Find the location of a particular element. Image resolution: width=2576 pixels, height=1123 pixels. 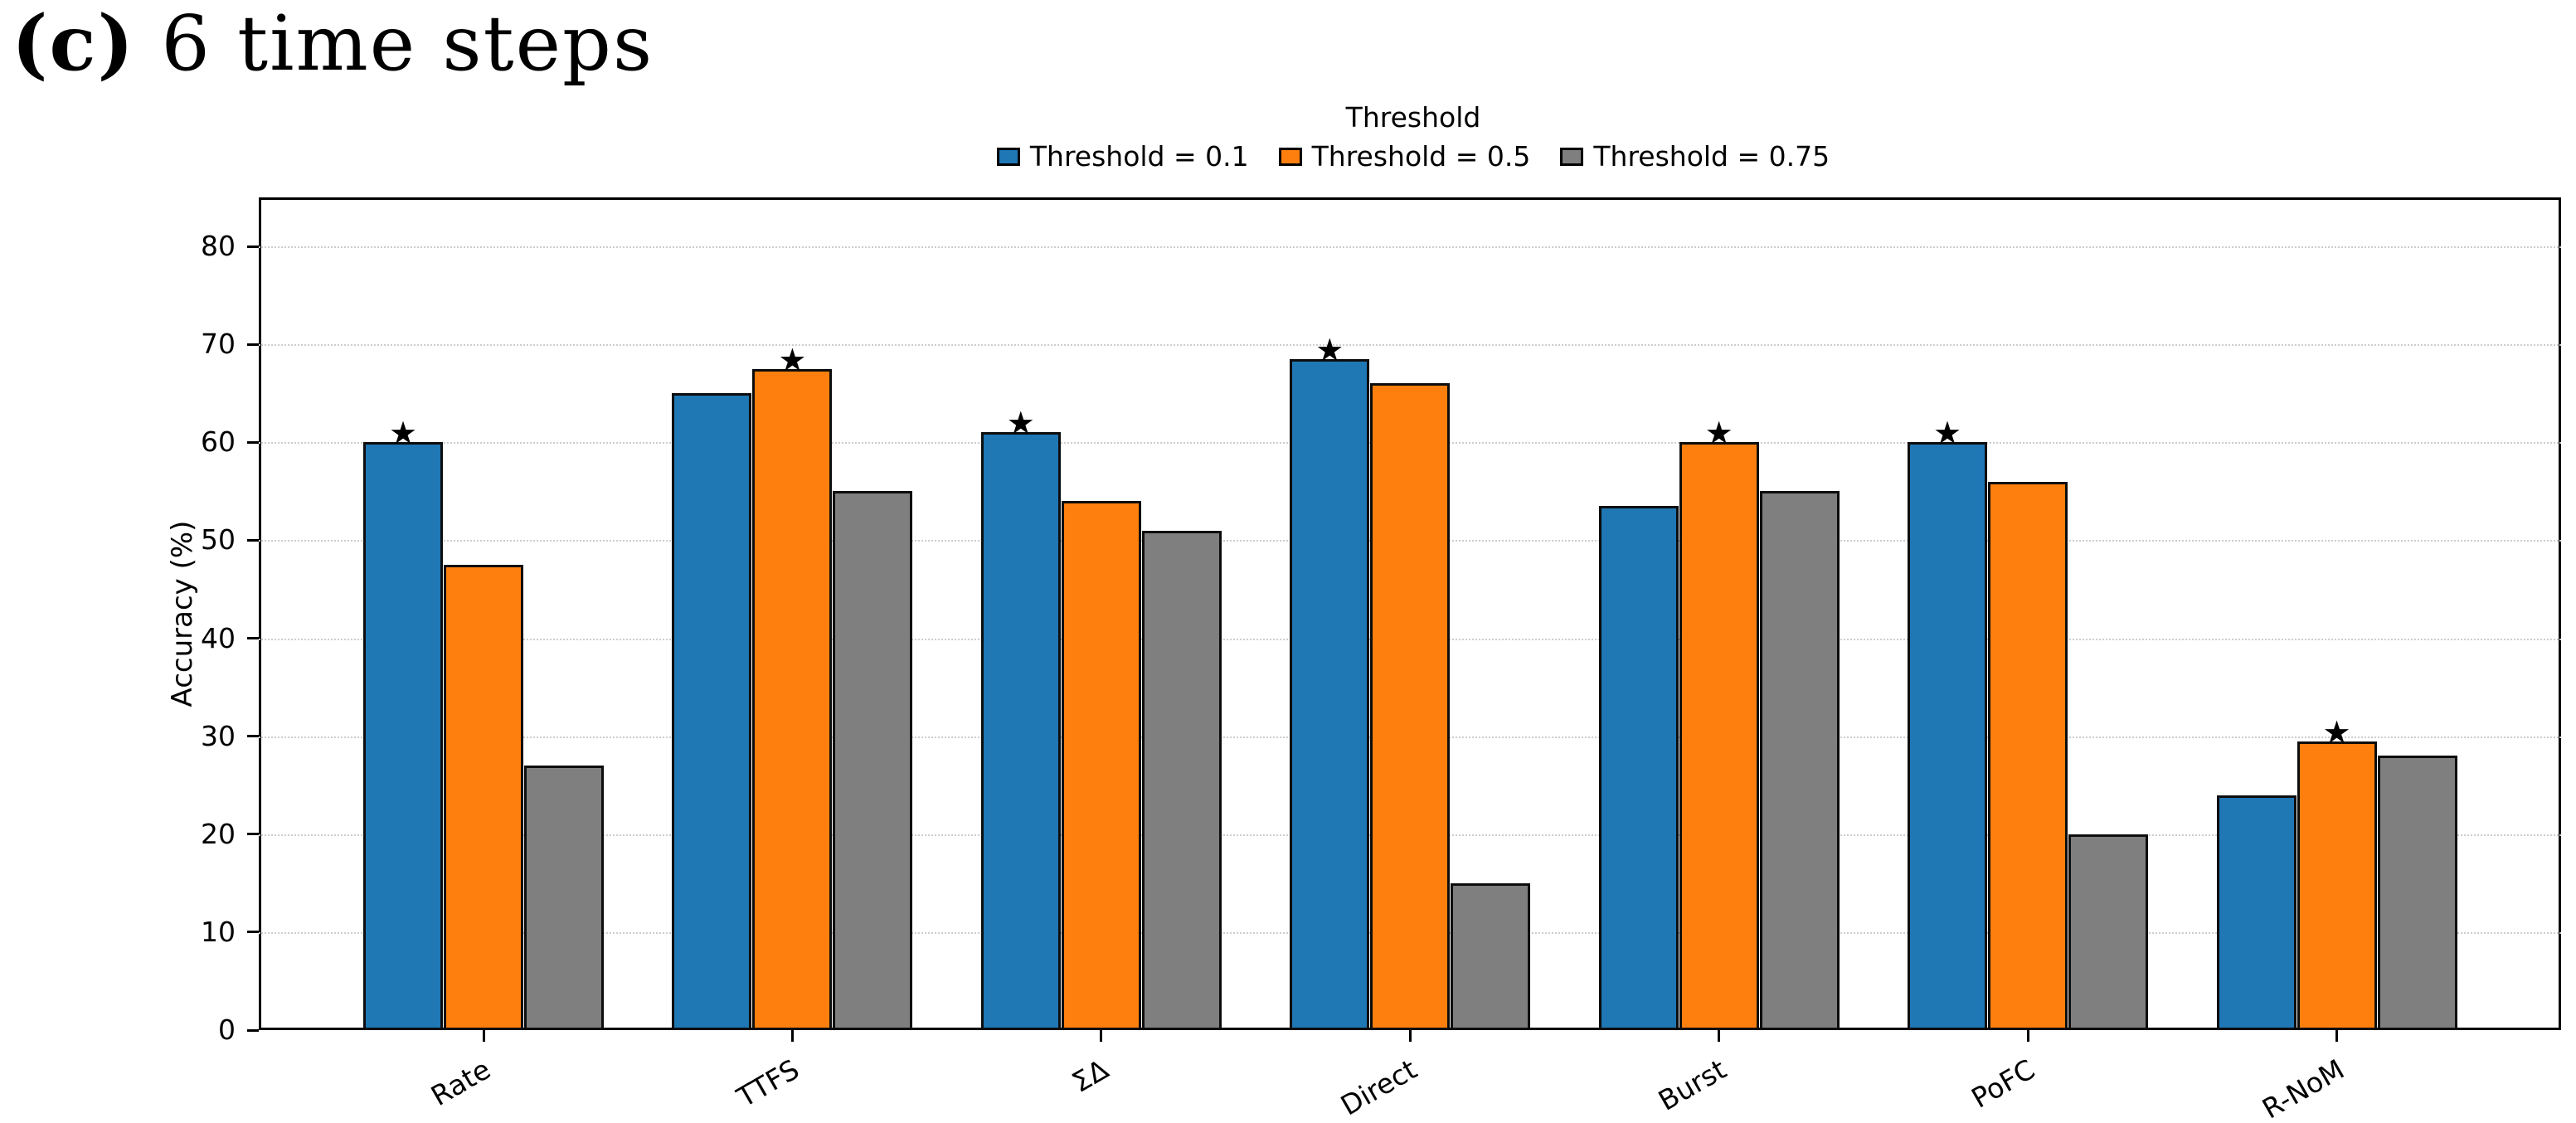

legend-title: Threshold is located at coordinates (1413, 117).